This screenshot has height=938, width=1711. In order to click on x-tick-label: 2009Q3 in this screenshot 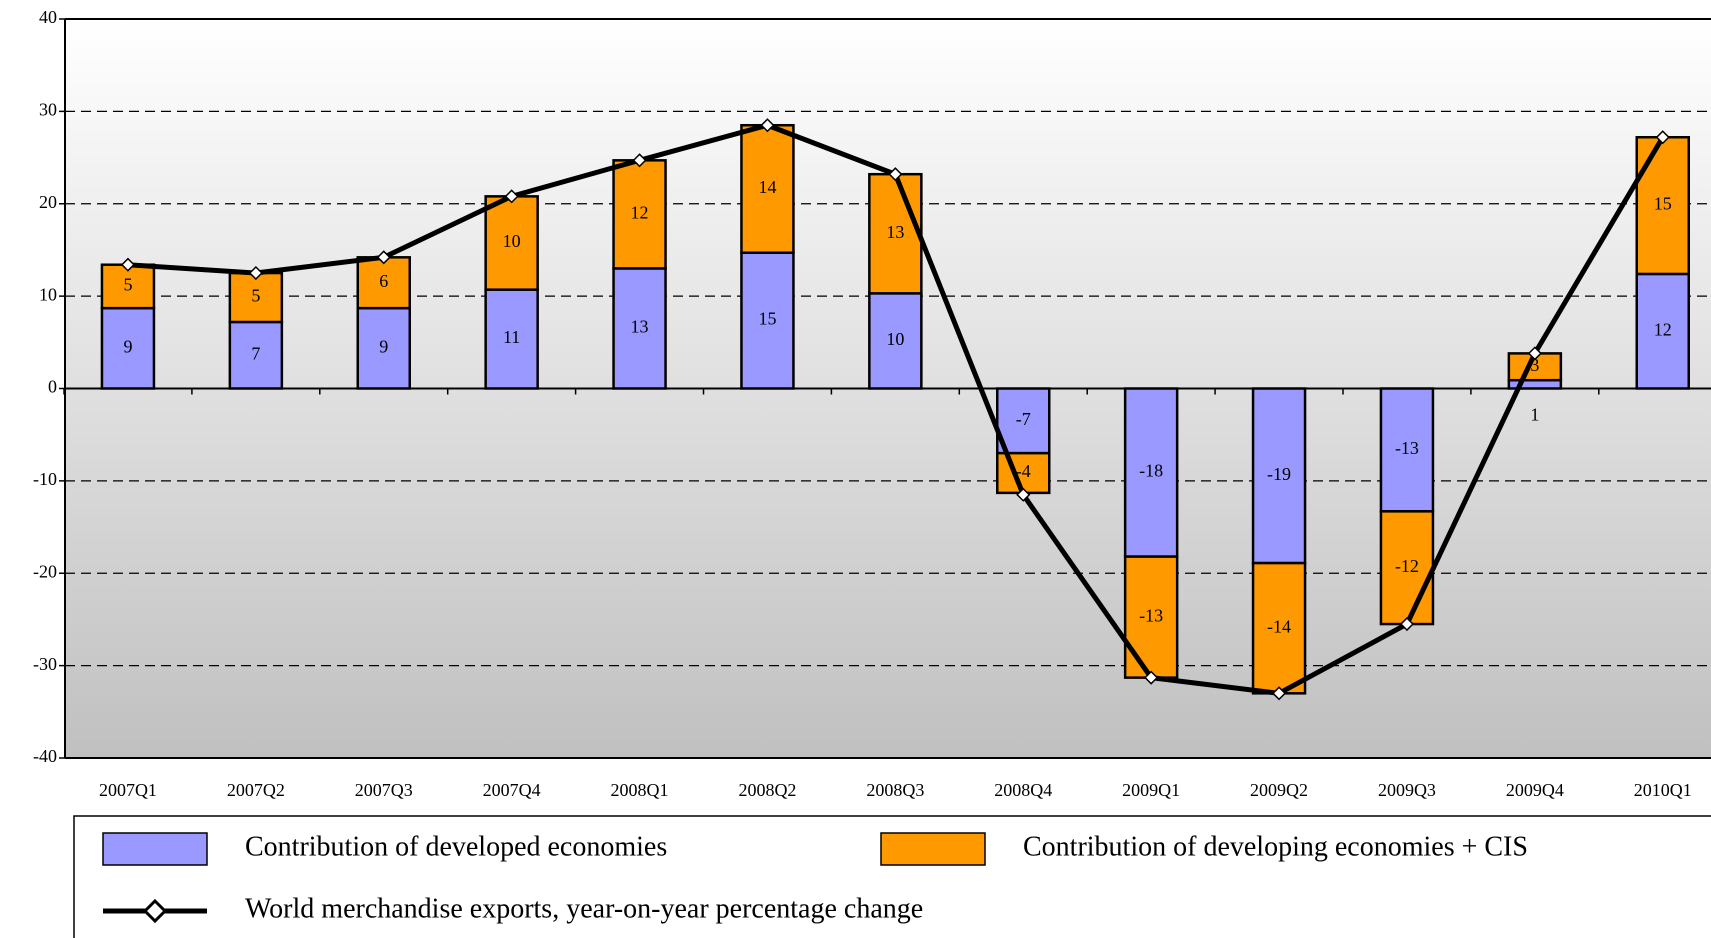, I will do `click(1407, 790)`.